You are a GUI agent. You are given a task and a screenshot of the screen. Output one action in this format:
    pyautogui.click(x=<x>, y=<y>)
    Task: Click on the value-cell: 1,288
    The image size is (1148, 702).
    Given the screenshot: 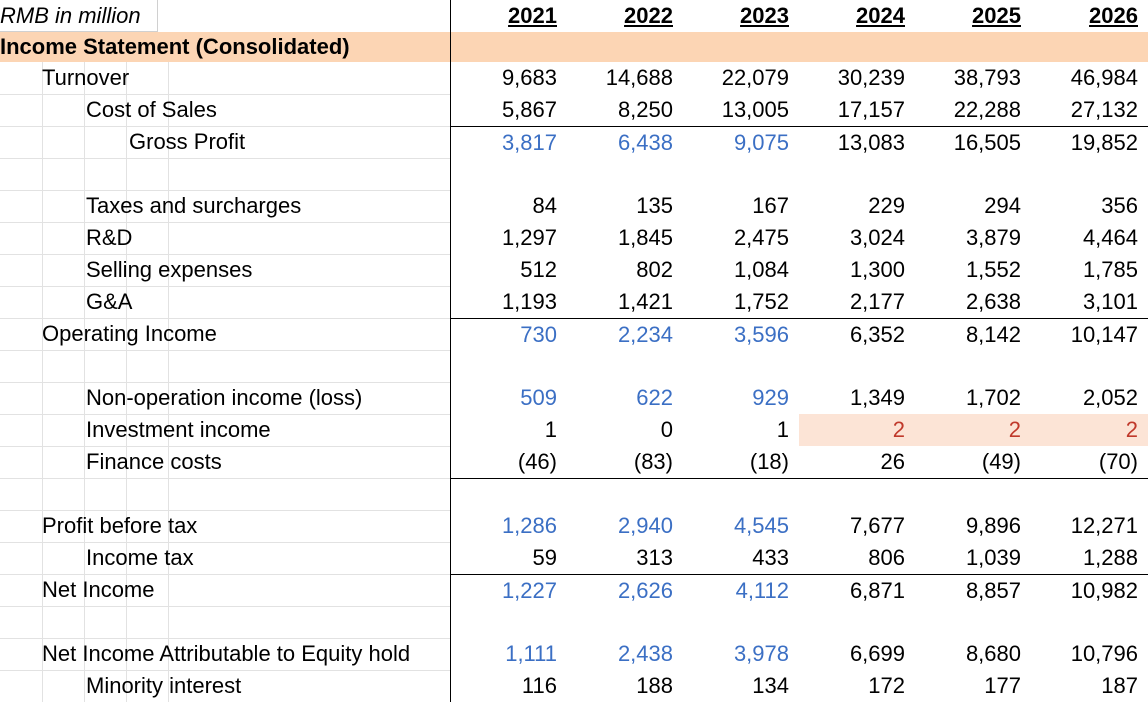 What is the action you would take?
    pyautogui.click(x=1110, y=557)
    